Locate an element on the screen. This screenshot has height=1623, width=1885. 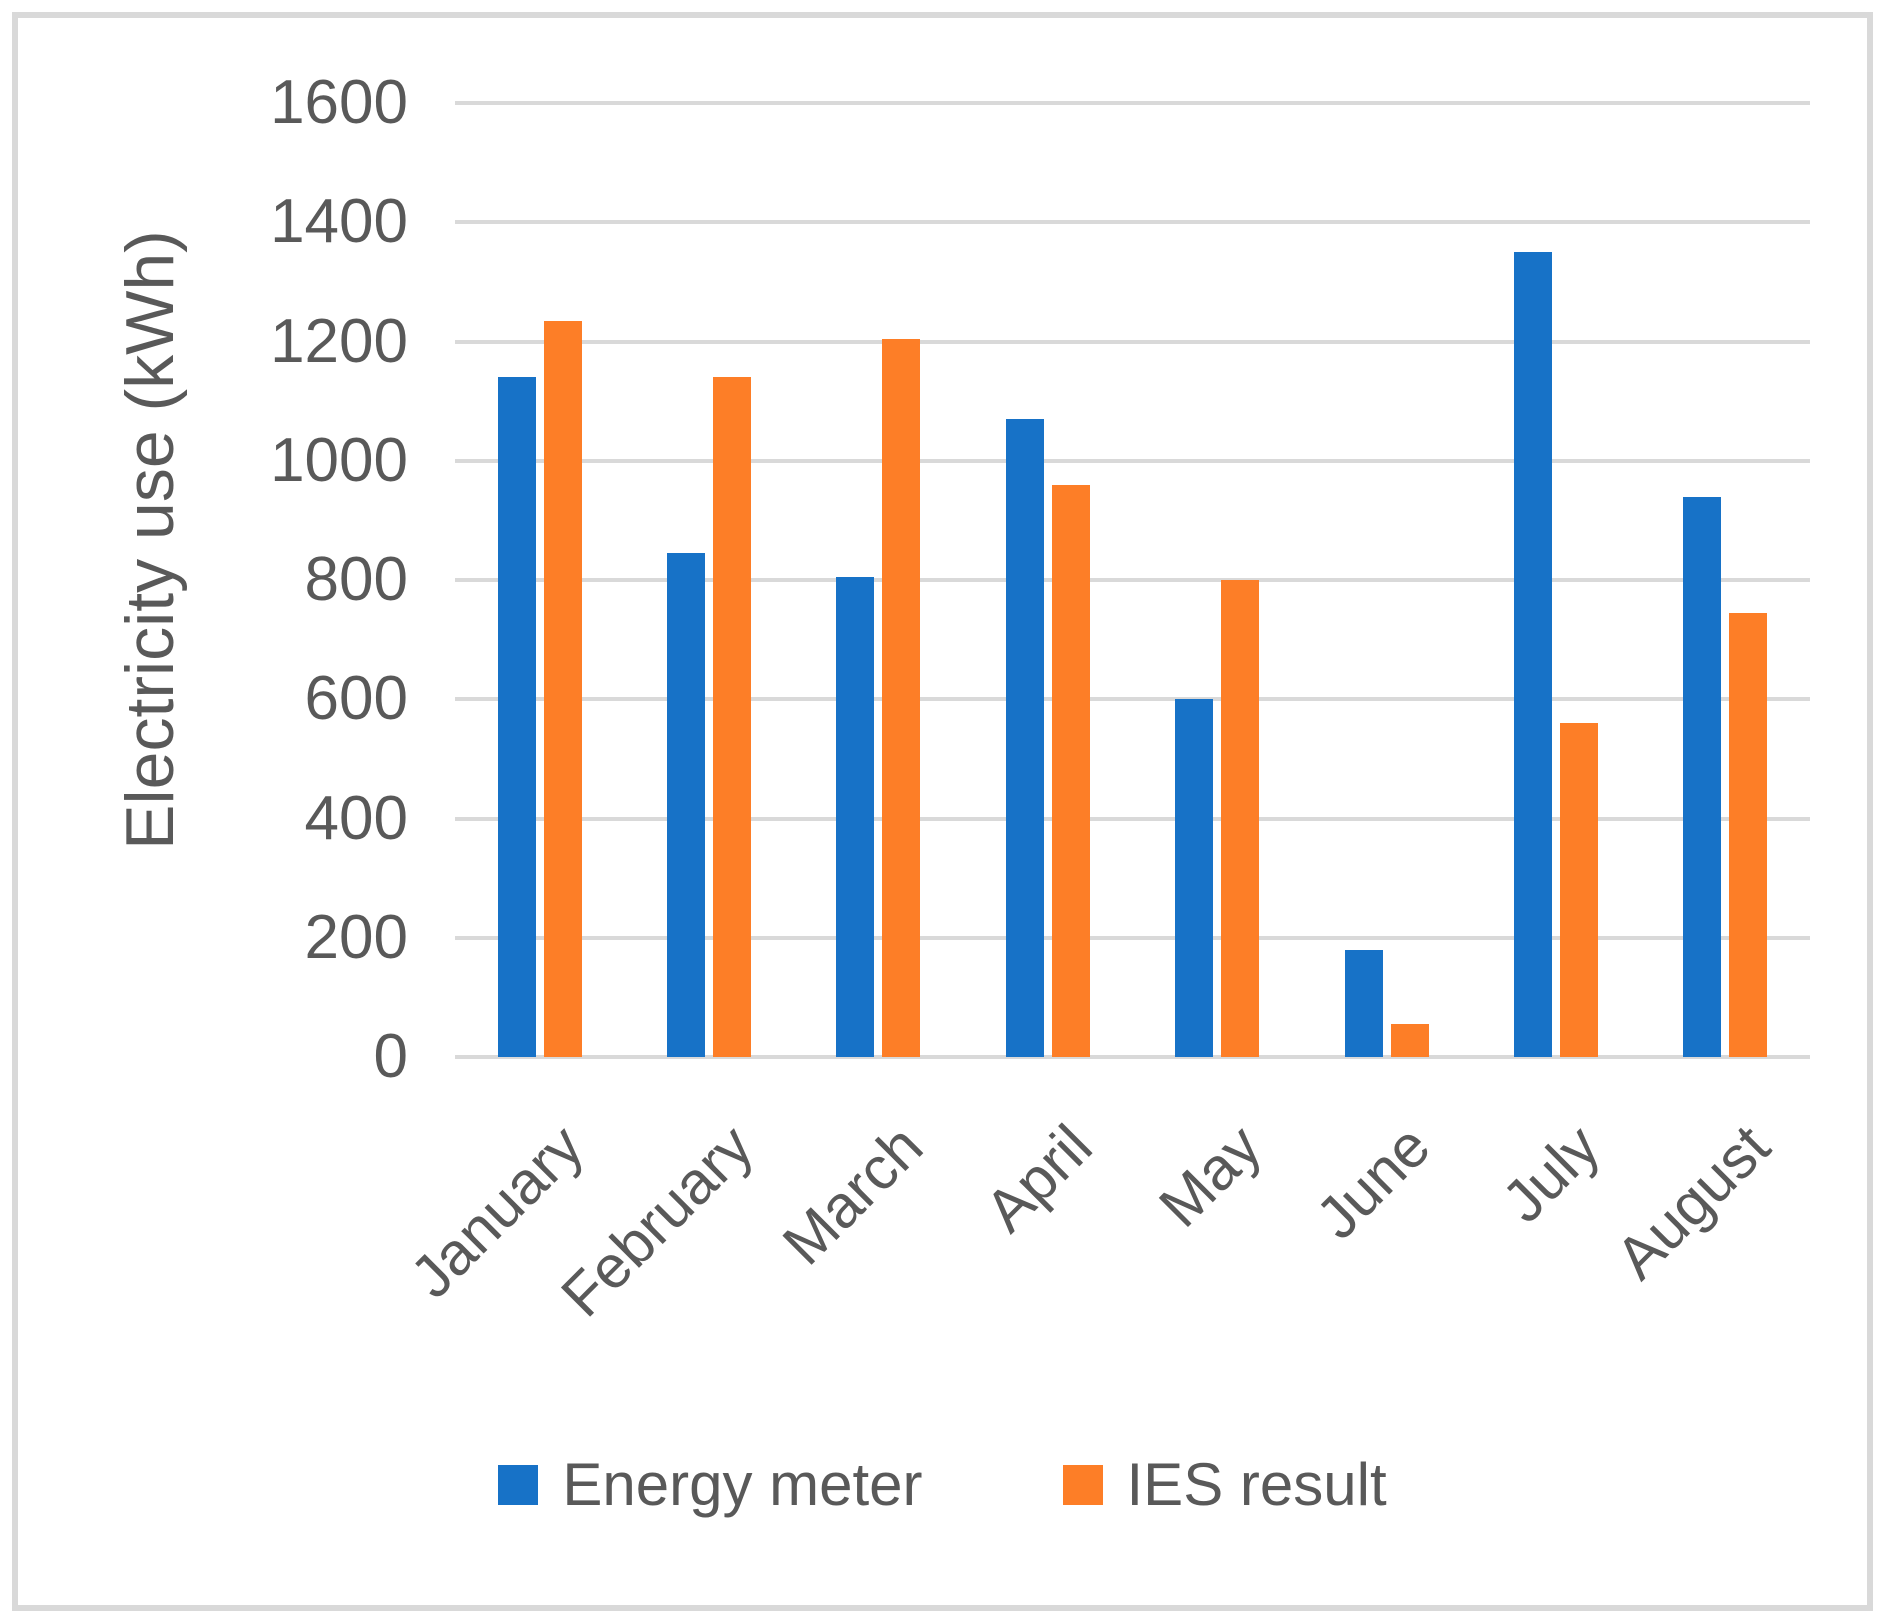
y-tick-label-1400: 1400 is located at coordinates (339, 222).